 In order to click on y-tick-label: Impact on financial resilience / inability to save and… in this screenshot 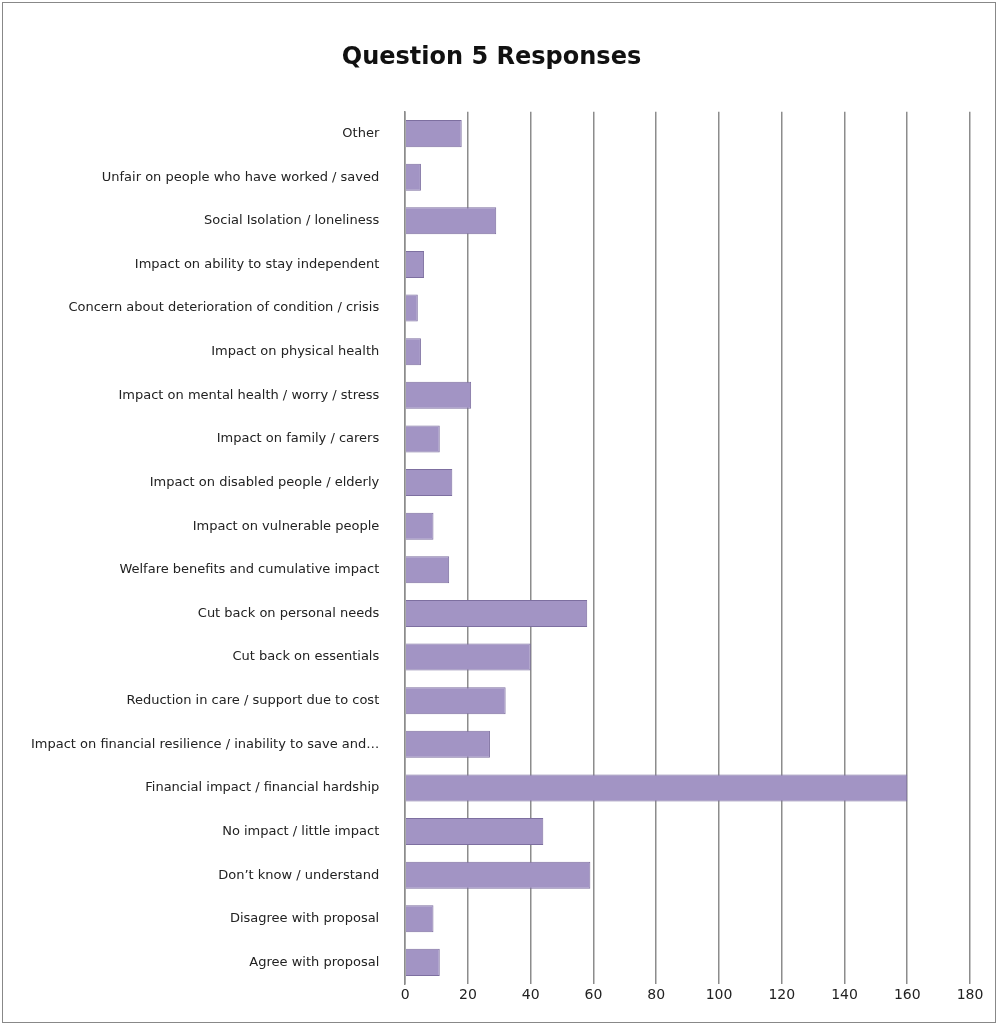, I will do `click(205, 743)`.